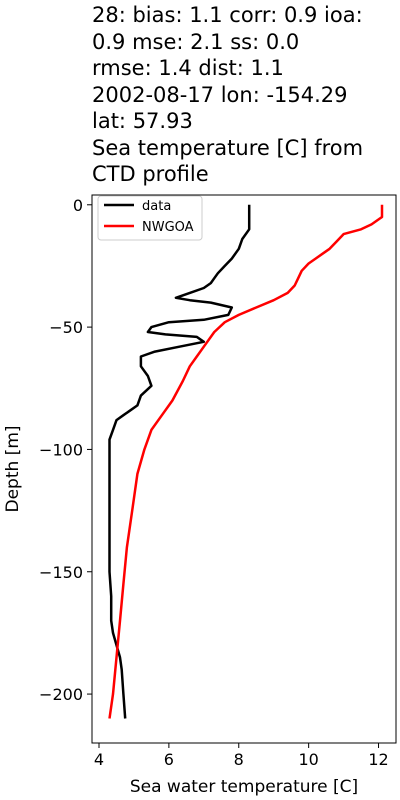  I want to click on y-tick-label: −50, so click(66, 327).